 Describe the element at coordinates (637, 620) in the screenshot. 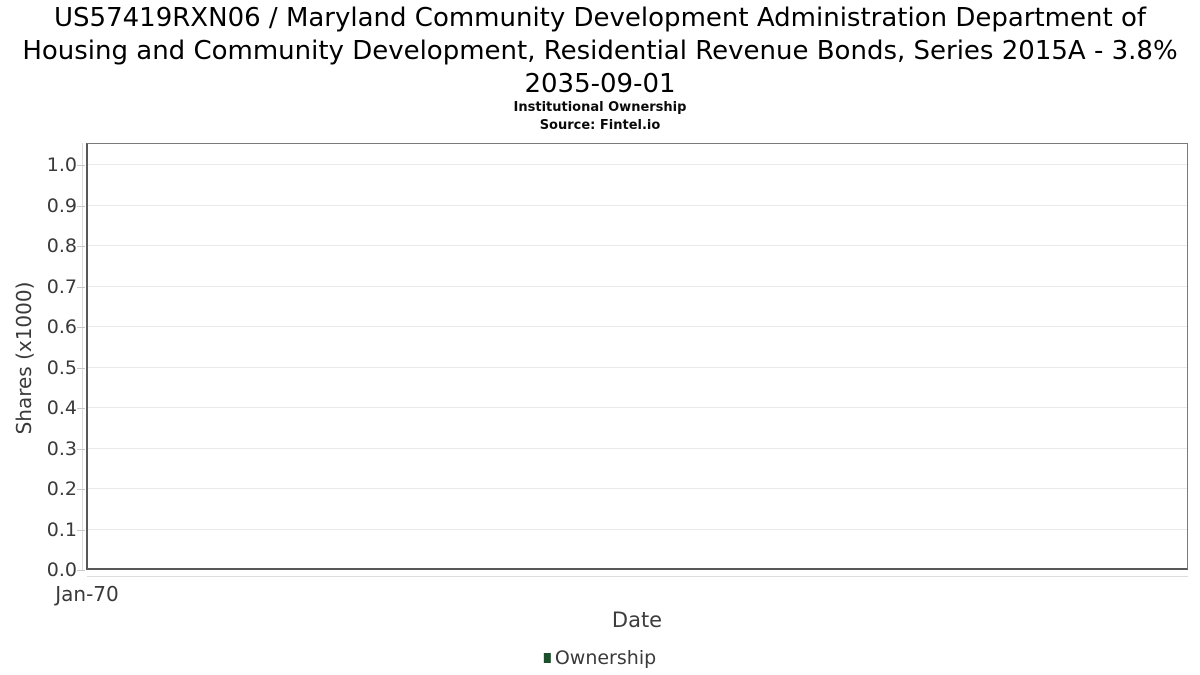

I see `x-axis-label: Date` at that location.